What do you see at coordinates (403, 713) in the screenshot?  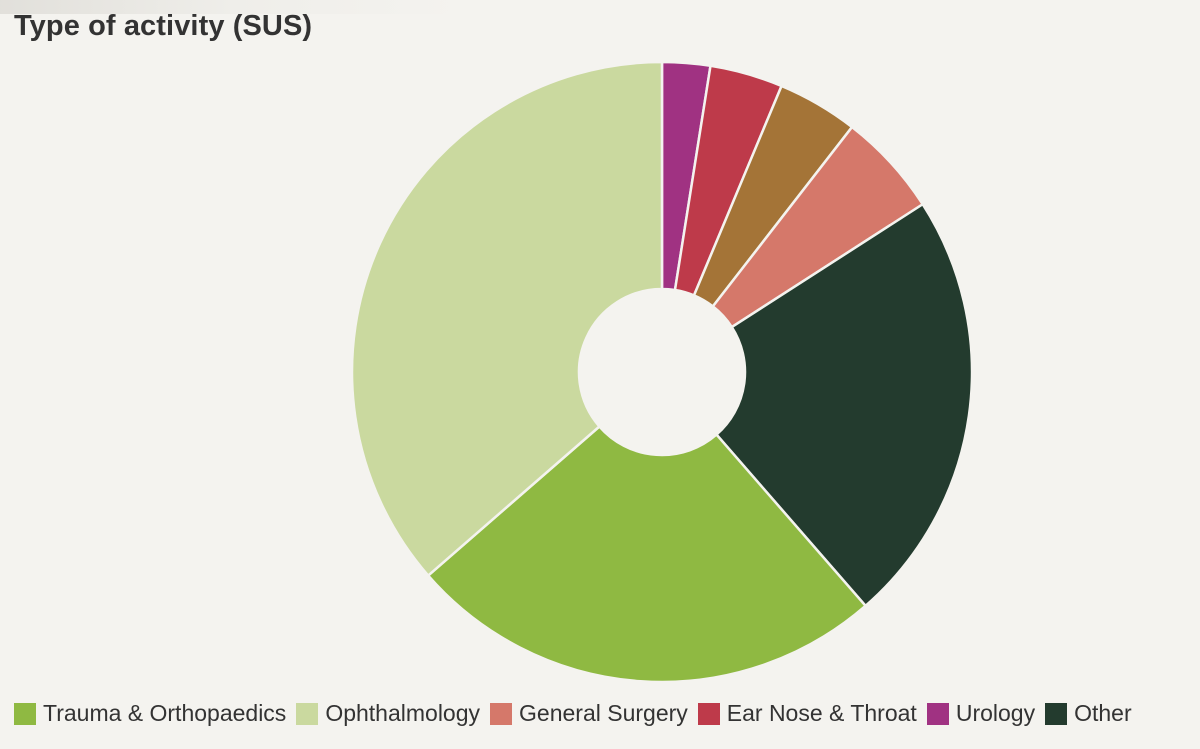 I see `legend-label: Ophthalmology` at bounding box center [403, 713].